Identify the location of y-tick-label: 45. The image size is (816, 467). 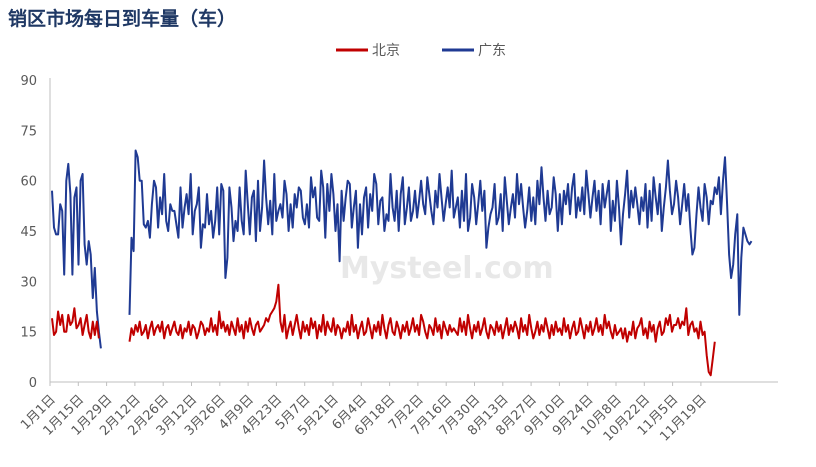
(28, 232).